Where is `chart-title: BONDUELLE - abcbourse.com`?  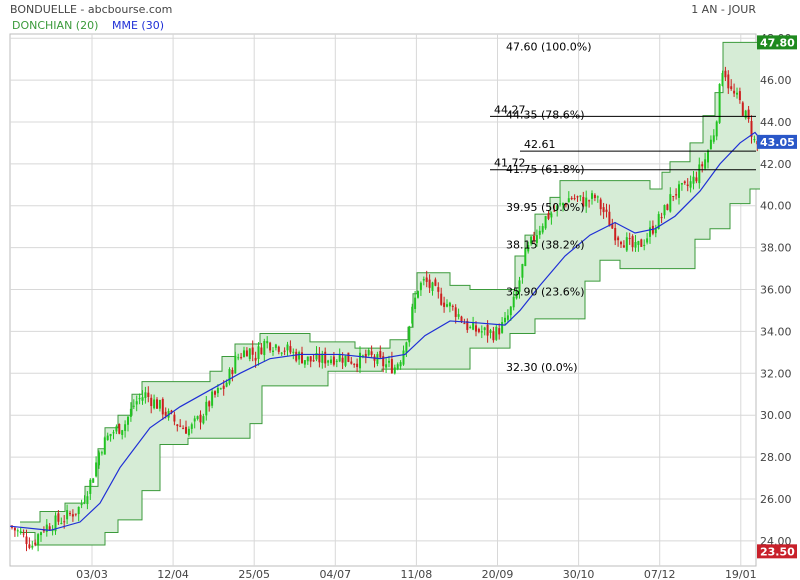
chart-title: BONDUELLE - abcbourse.com is located at coordinates (91, 9).